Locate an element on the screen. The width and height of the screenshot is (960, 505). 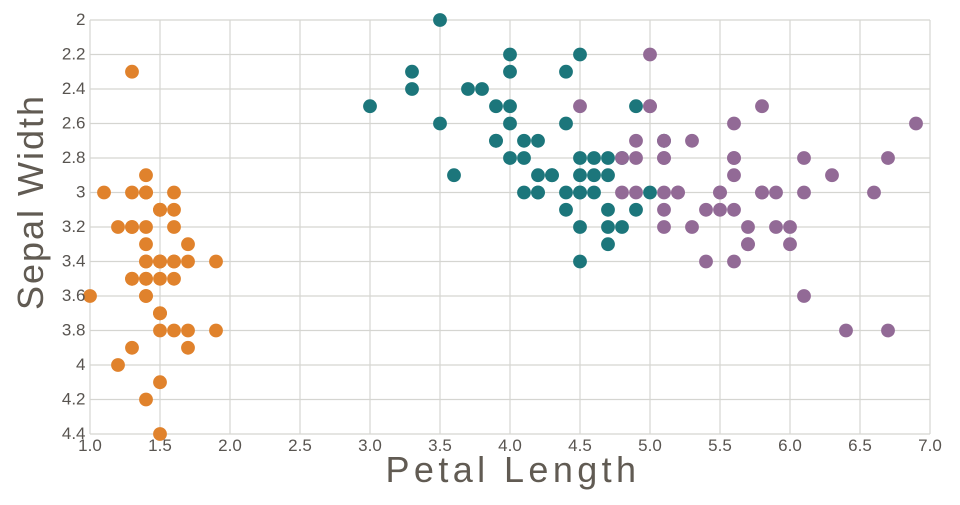
svg-text: 3.2 is located at coordinates (74, 226).